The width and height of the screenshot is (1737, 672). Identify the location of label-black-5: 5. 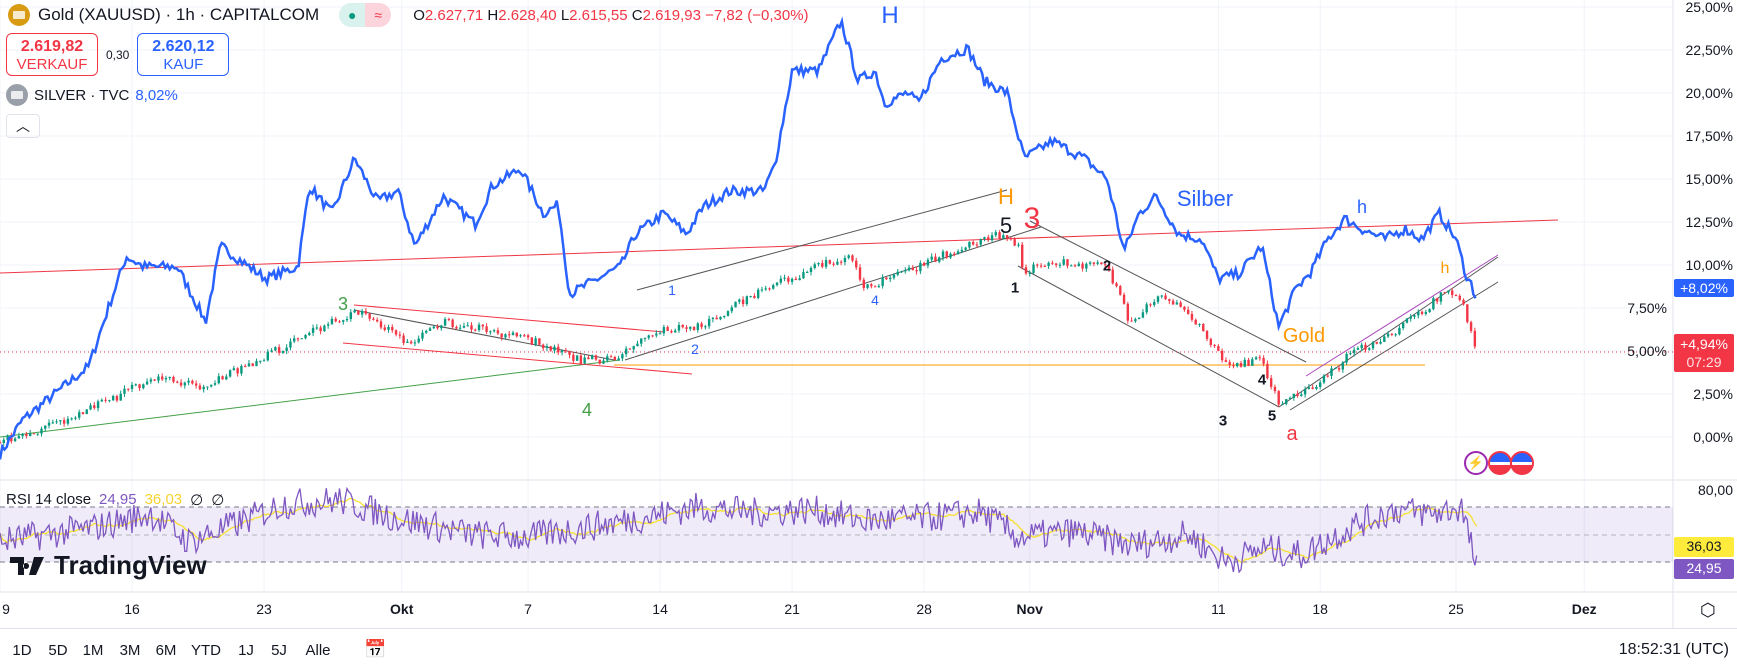
(1272, 416).